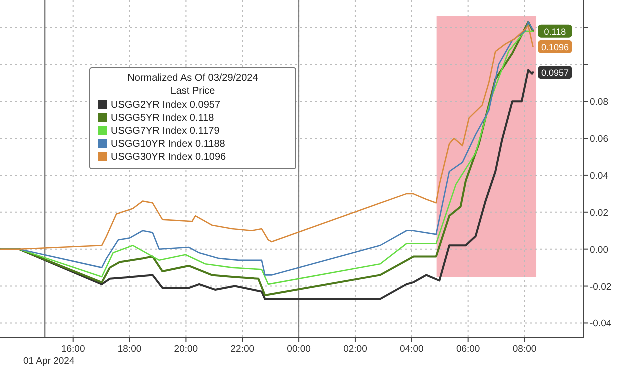 The height and width of the screenshot is (370, 620). Describe the element at coordinates (299, 349) in the screenshot. I see `x-tick-label: 00:00` at that location.